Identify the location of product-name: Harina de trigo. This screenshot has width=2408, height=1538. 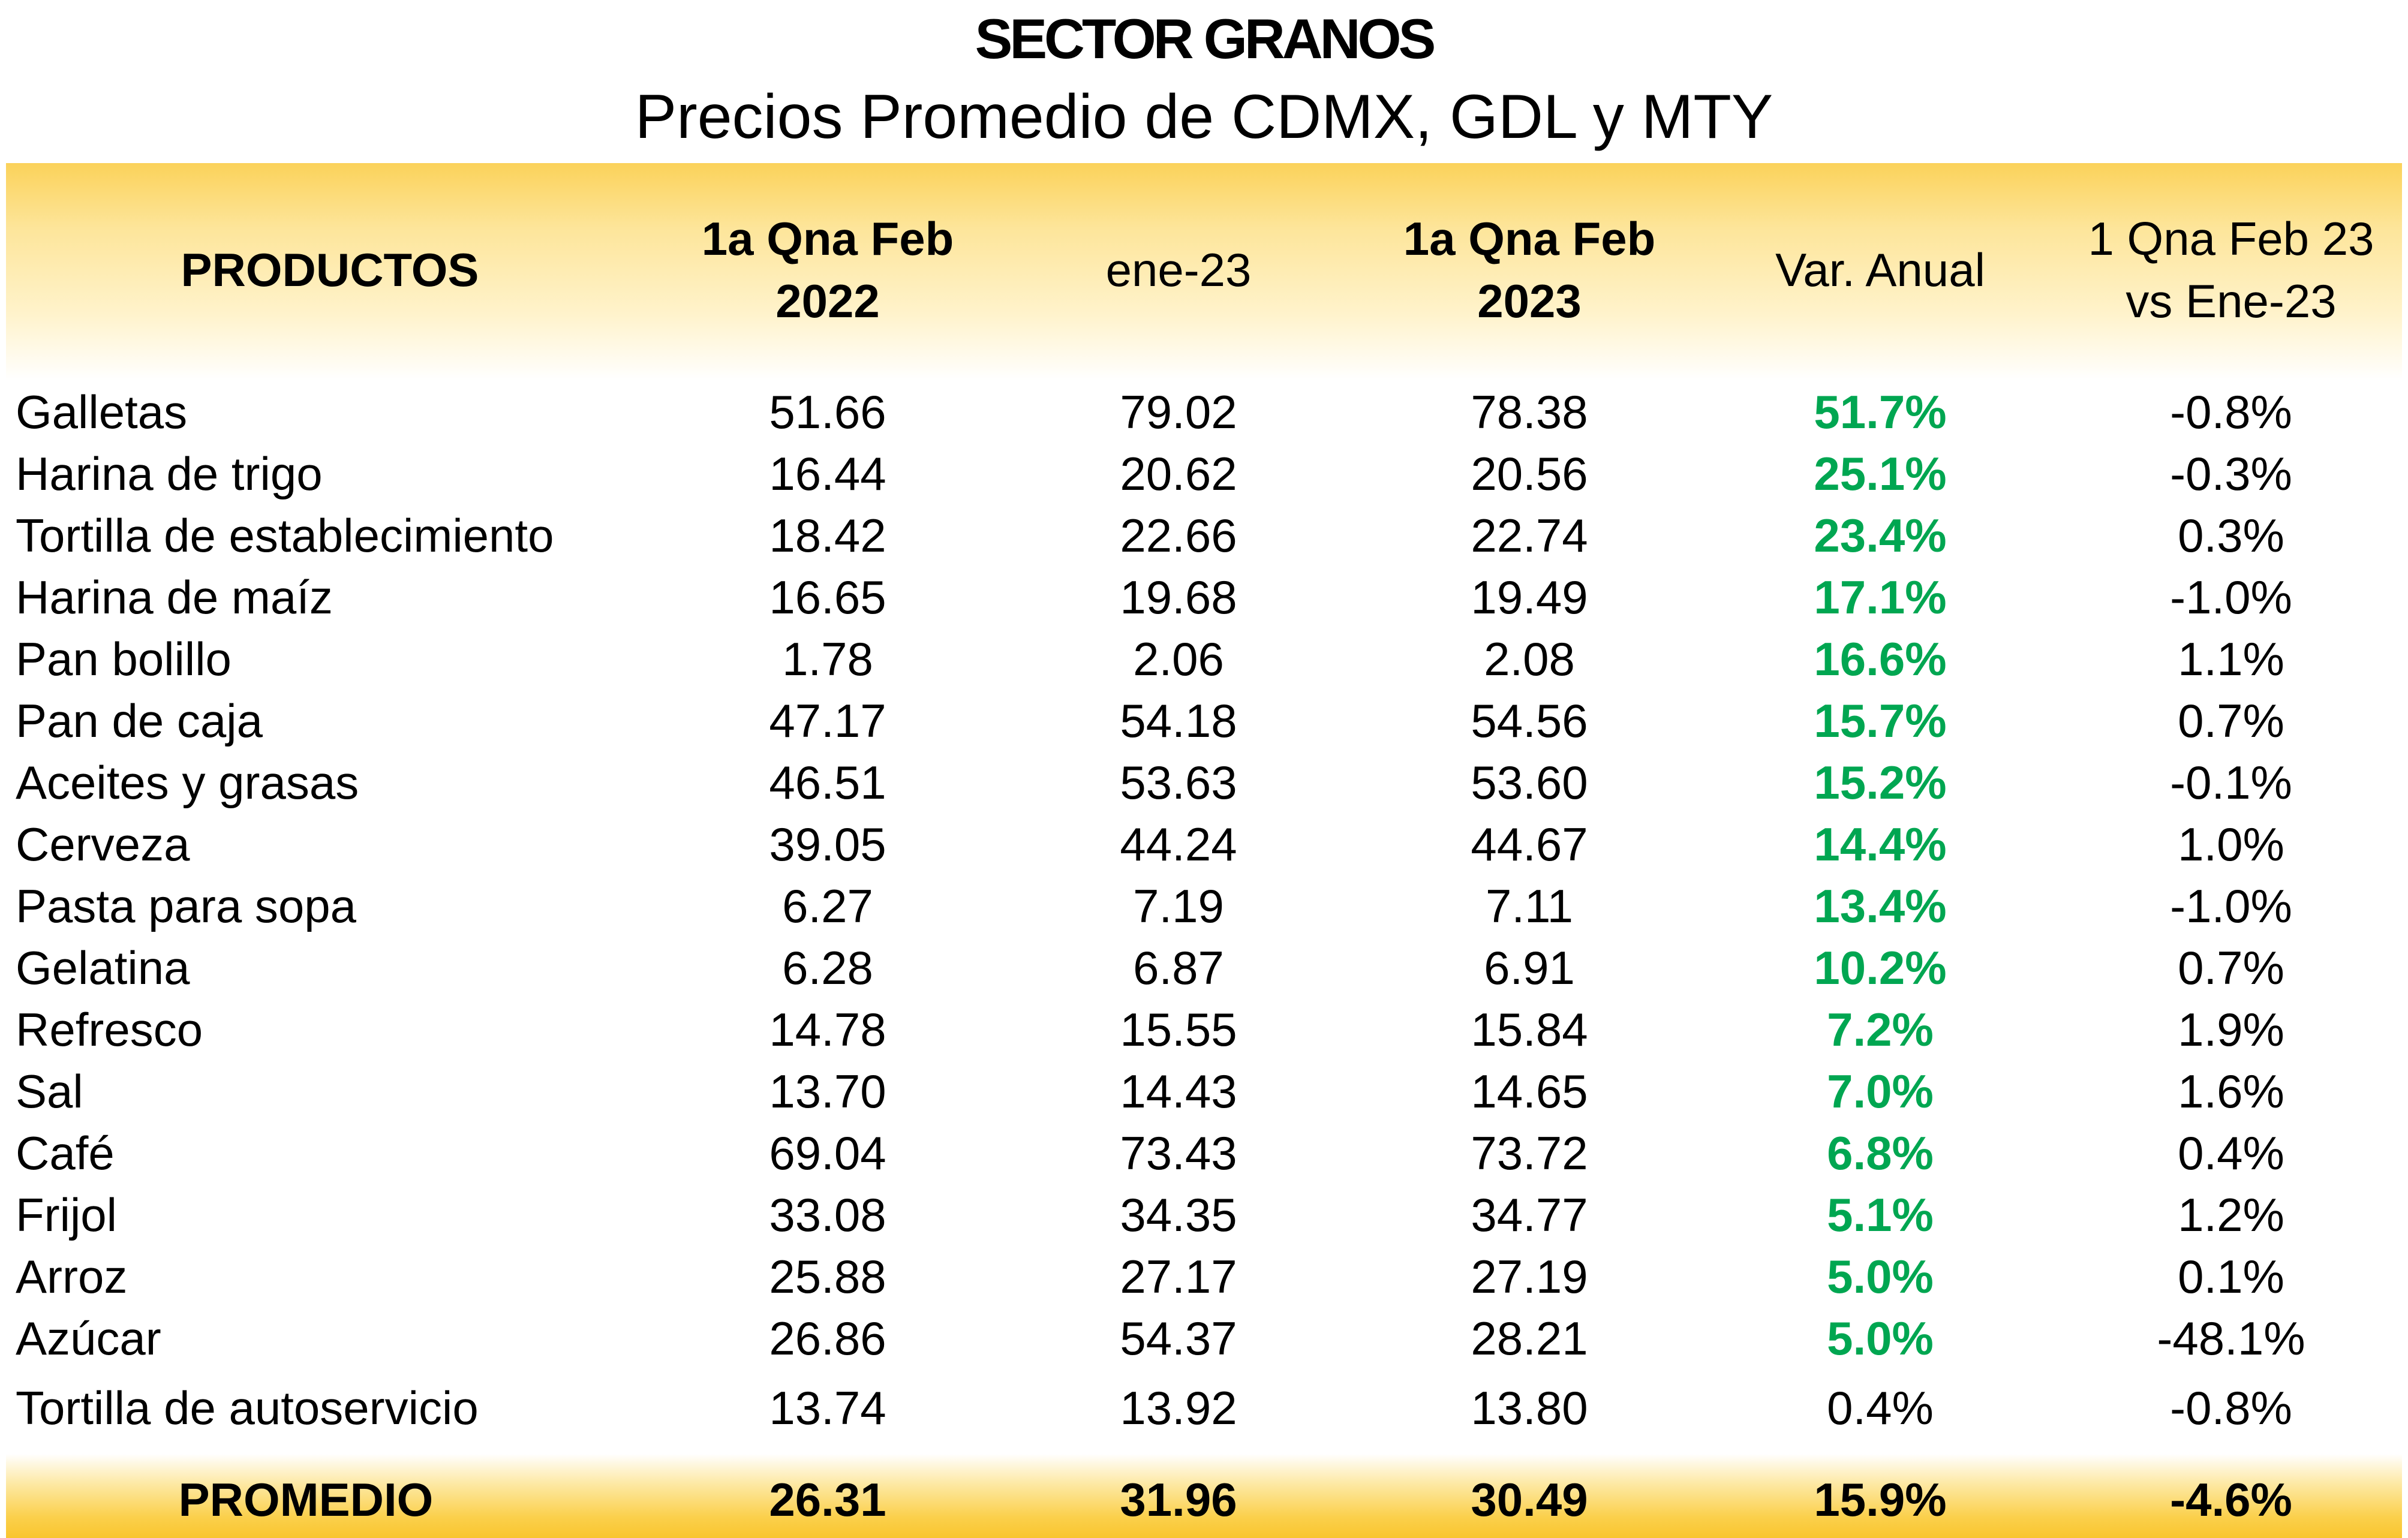
(169, 473).